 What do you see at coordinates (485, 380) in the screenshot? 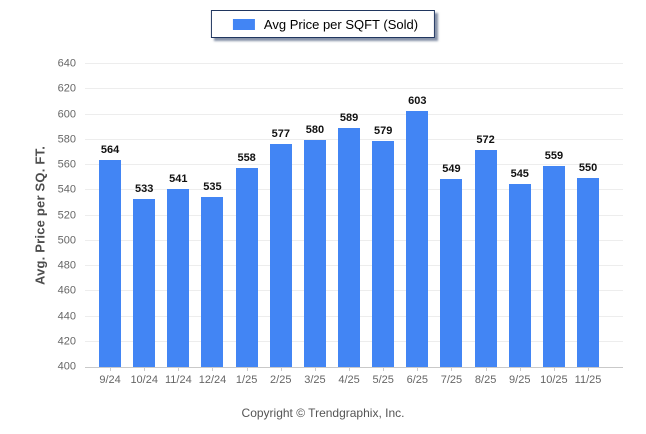
I see `x-axis-label: 8/25` at bounding box center [485, 380].